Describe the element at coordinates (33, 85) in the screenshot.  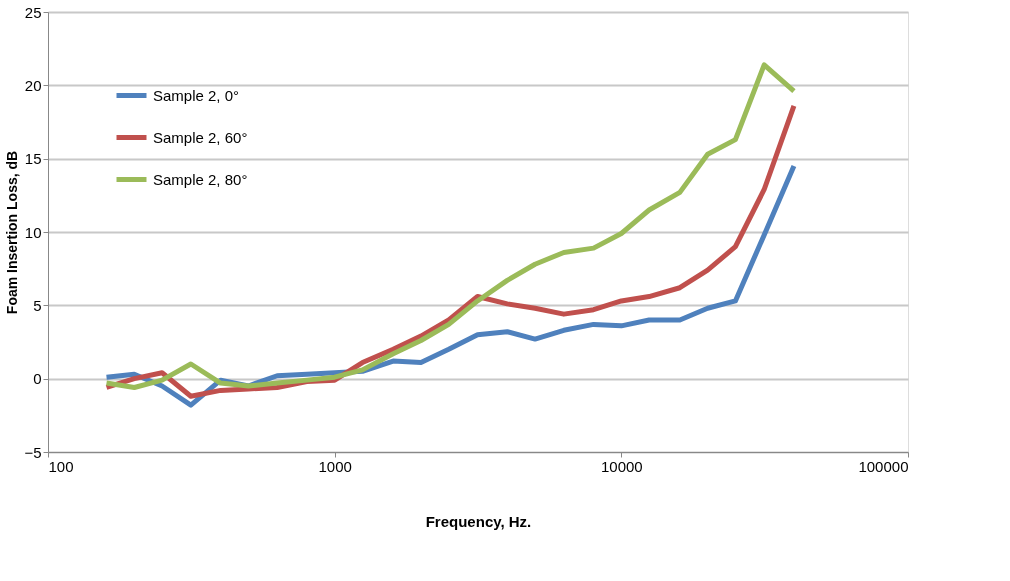
I see `y-tick-label: 20` at that location.